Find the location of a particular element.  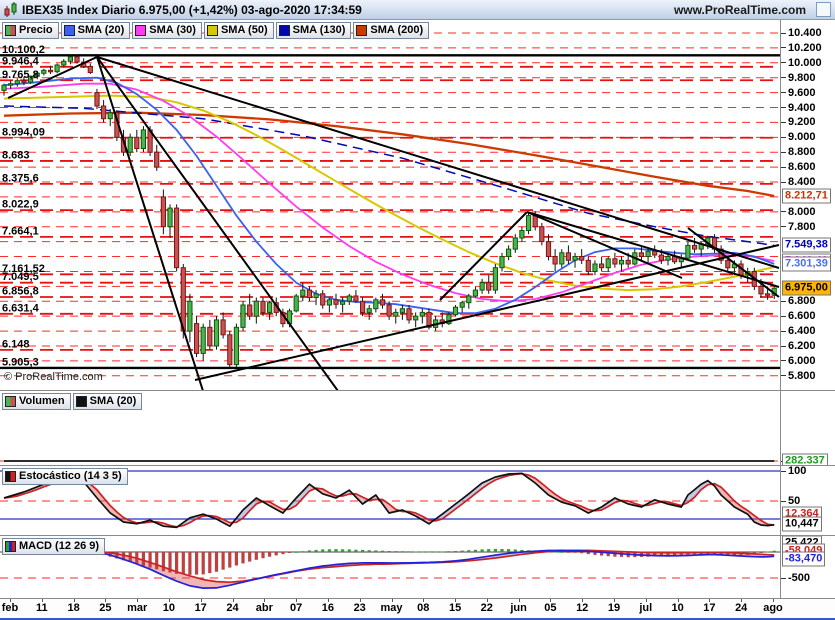

macd-tick: -500 is located at coordinates (795, 578).